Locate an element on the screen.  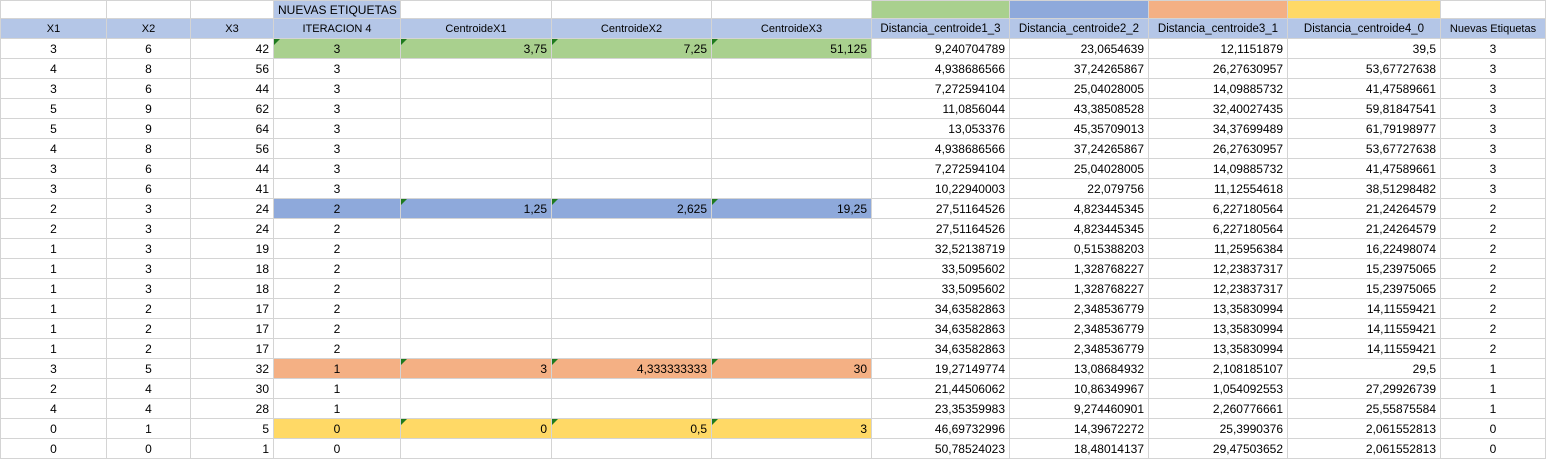
cell-distancia-1: 33,5095602 is located at coordinates (940, 268).